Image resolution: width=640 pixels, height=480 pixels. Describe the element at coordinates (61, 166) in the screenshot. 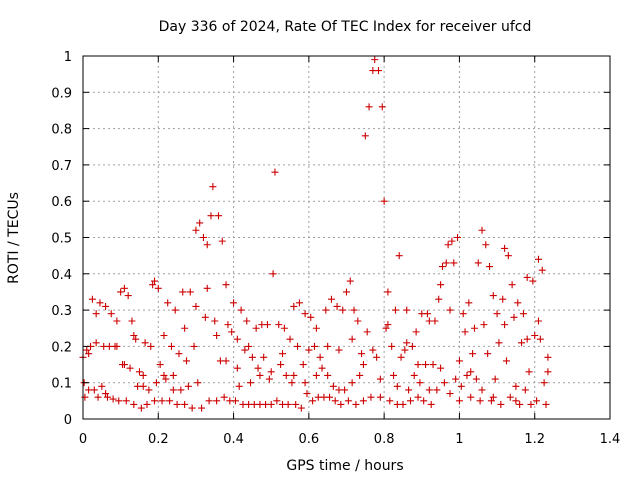

I see `y-tick-label: 0.7` at that location.